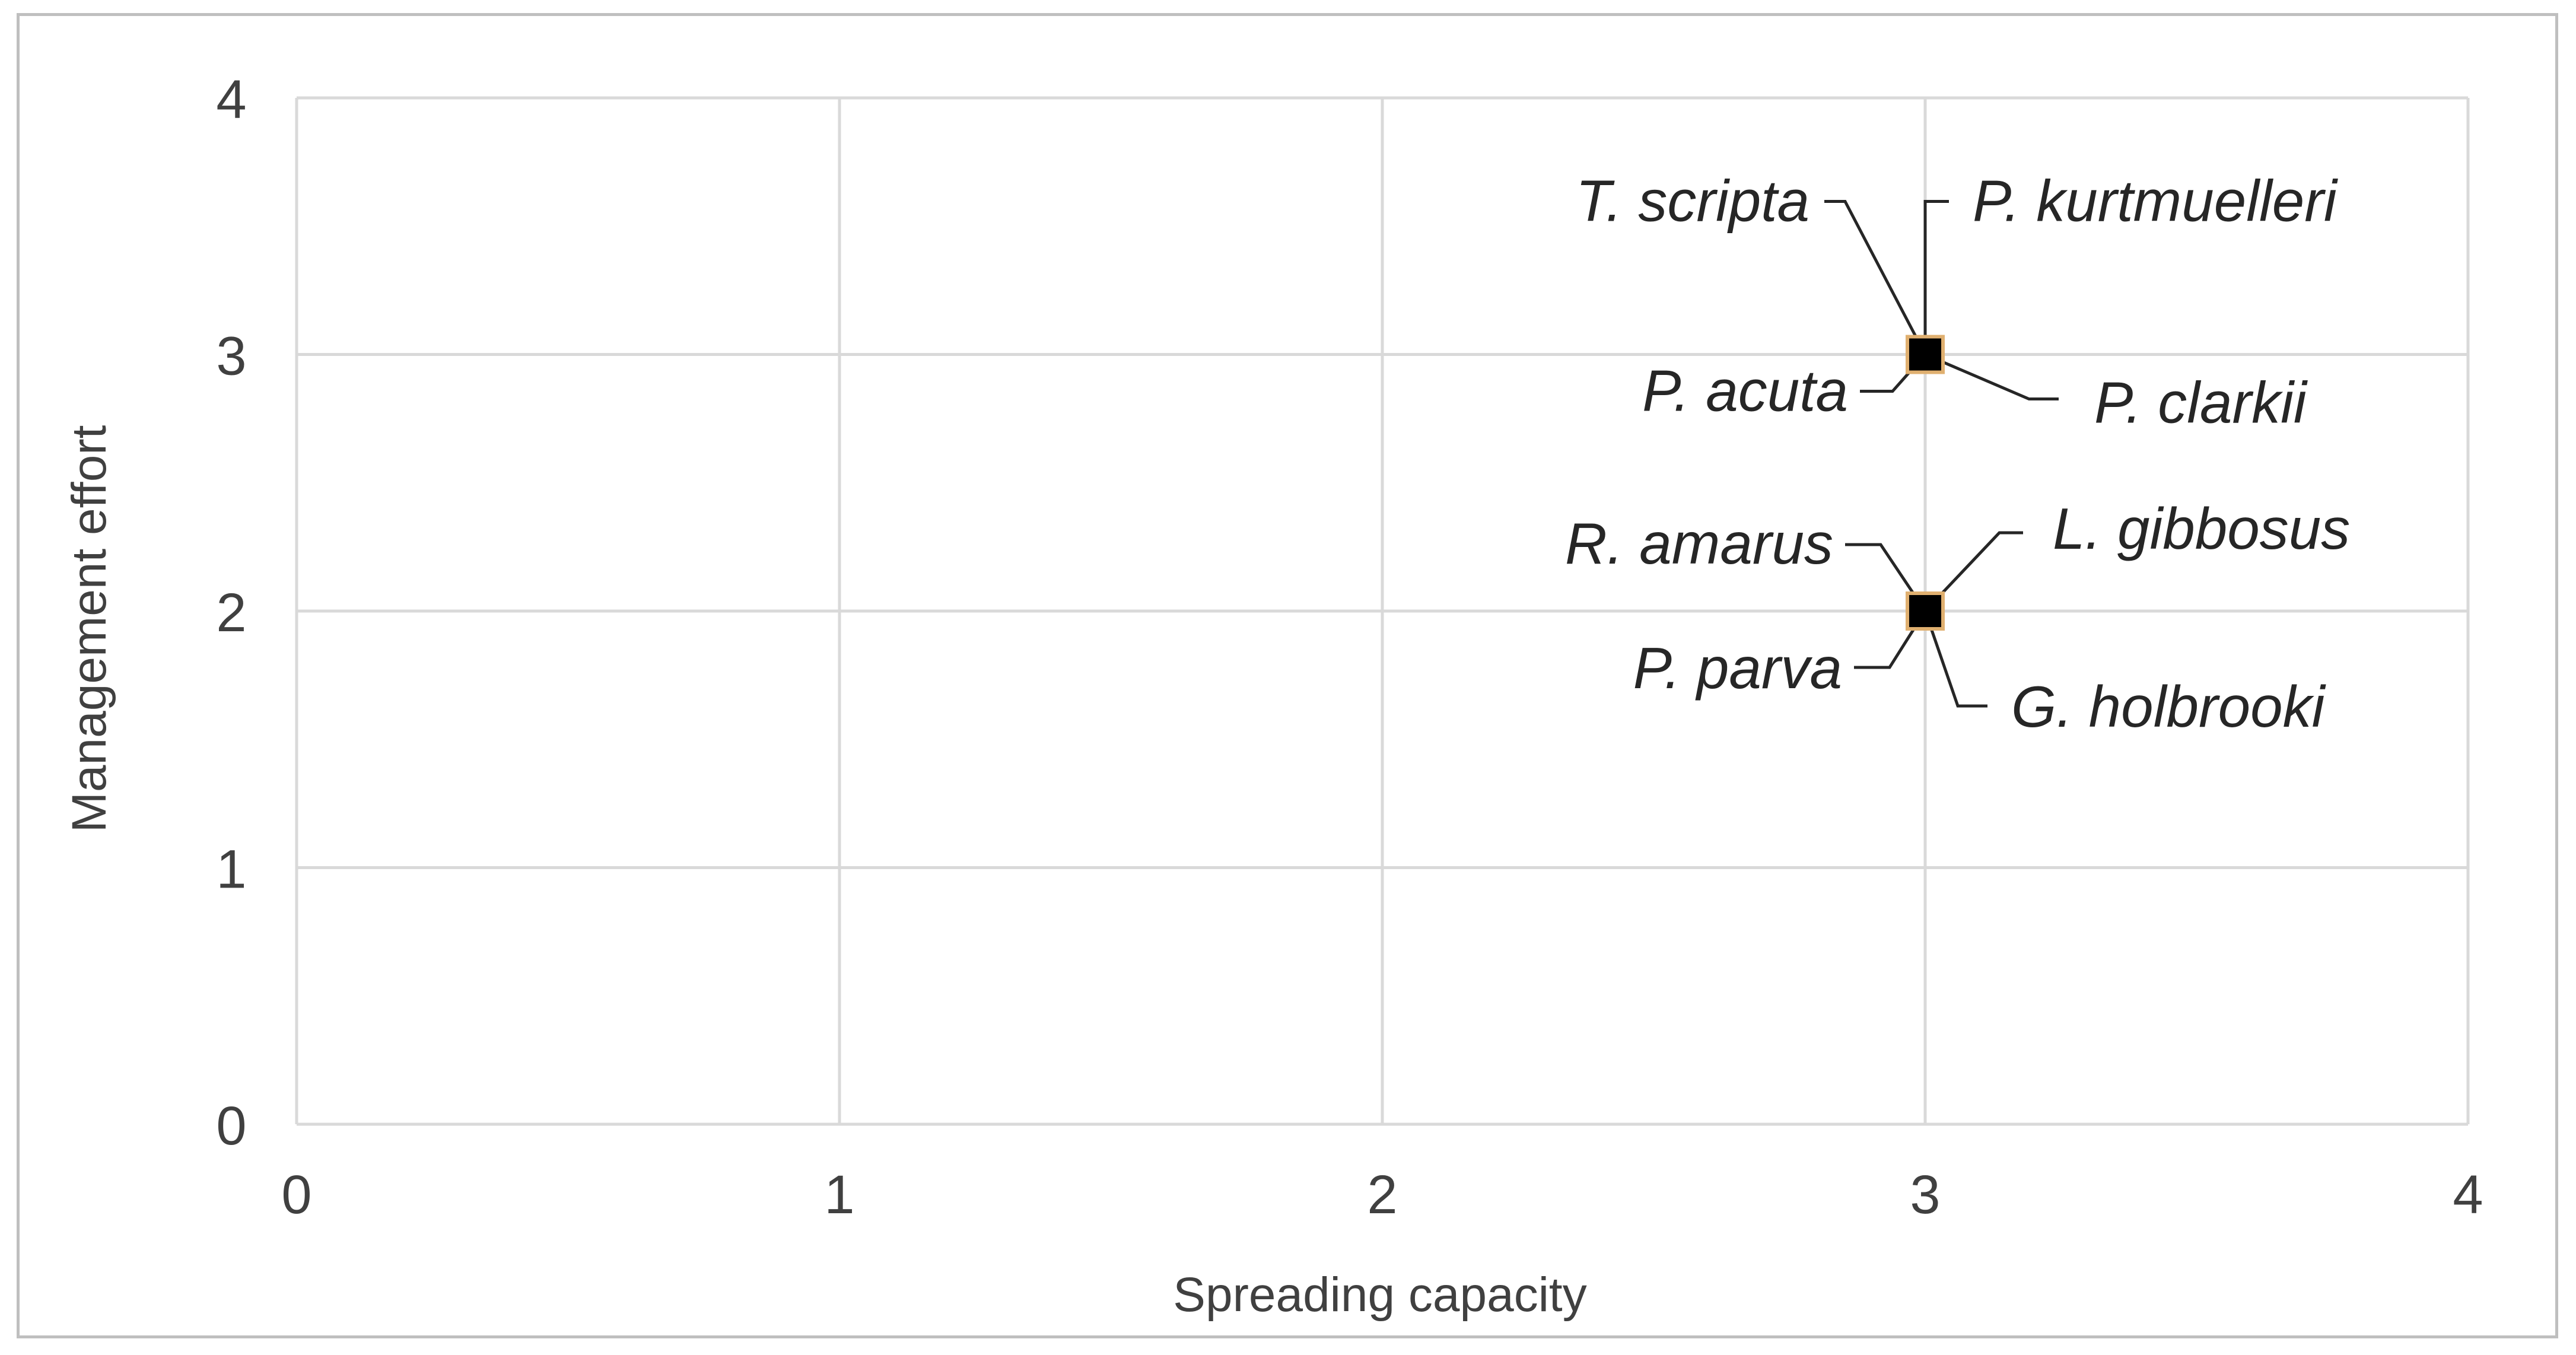 This screenshot has height=1355, width=2576. I want to click on point-label: L. gibbosus, so click(2201, 528).